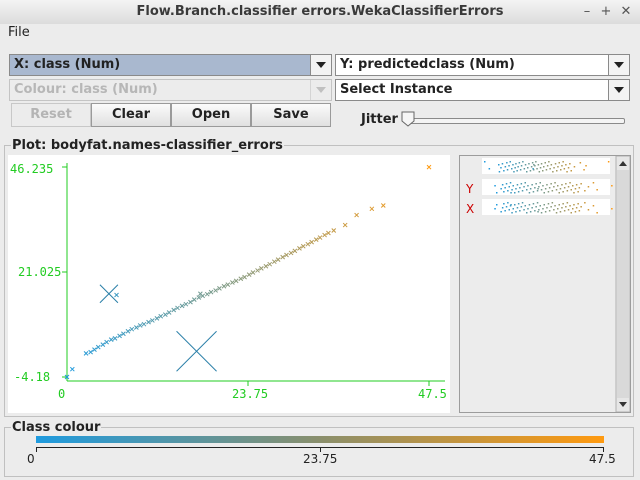 The width and height of the screenshot is (640, 480). Describe the element at coordinates (170, 65) in the screenshot. I see `x-axis-select: X: class (Num)` at that location.